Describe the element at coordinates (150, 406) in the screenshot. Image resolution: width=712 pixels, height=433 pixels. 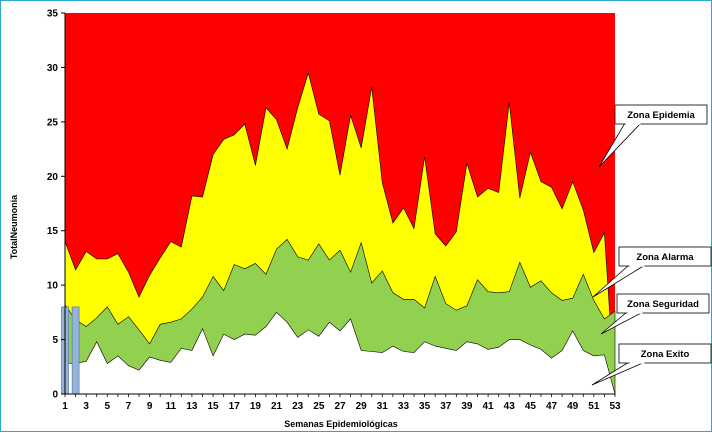
I see `x-tick-label: 9` at that location.